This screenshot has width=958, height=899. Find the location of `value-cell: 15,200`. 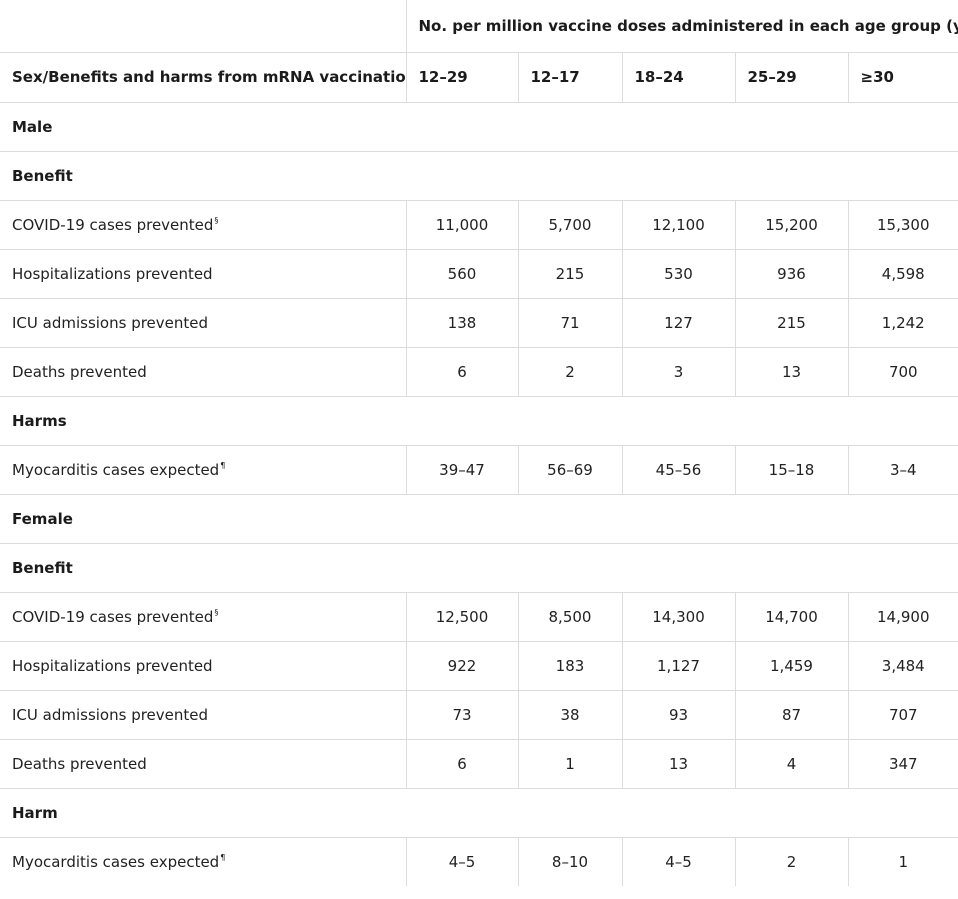

value-cell: 15,200 is located at coordinates (791, 224).